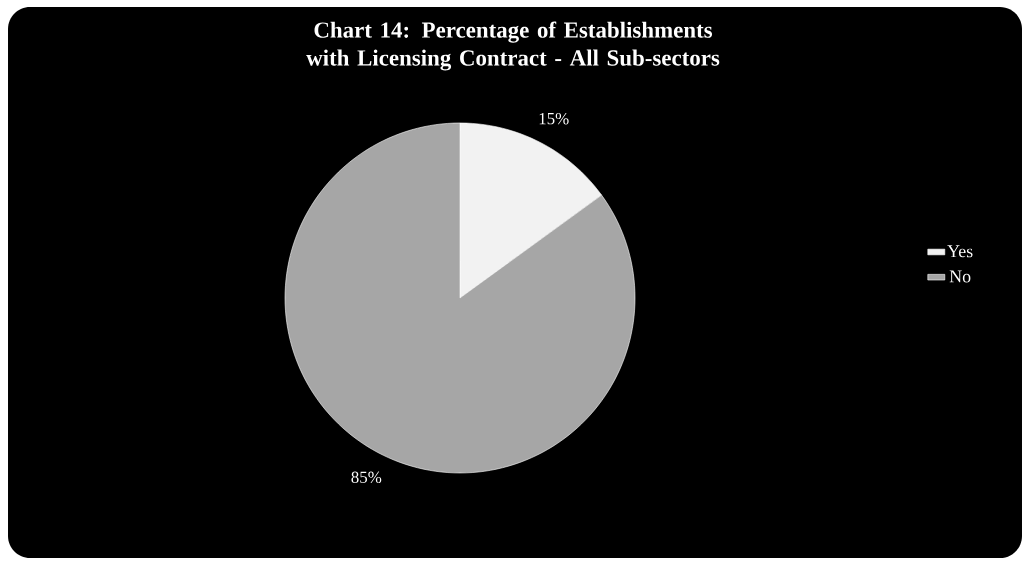 This screenshot has width=1027, height=563. Describe the element at coordinates (366, 477) in the screenshot. I see `data-label: 85%` at that location.